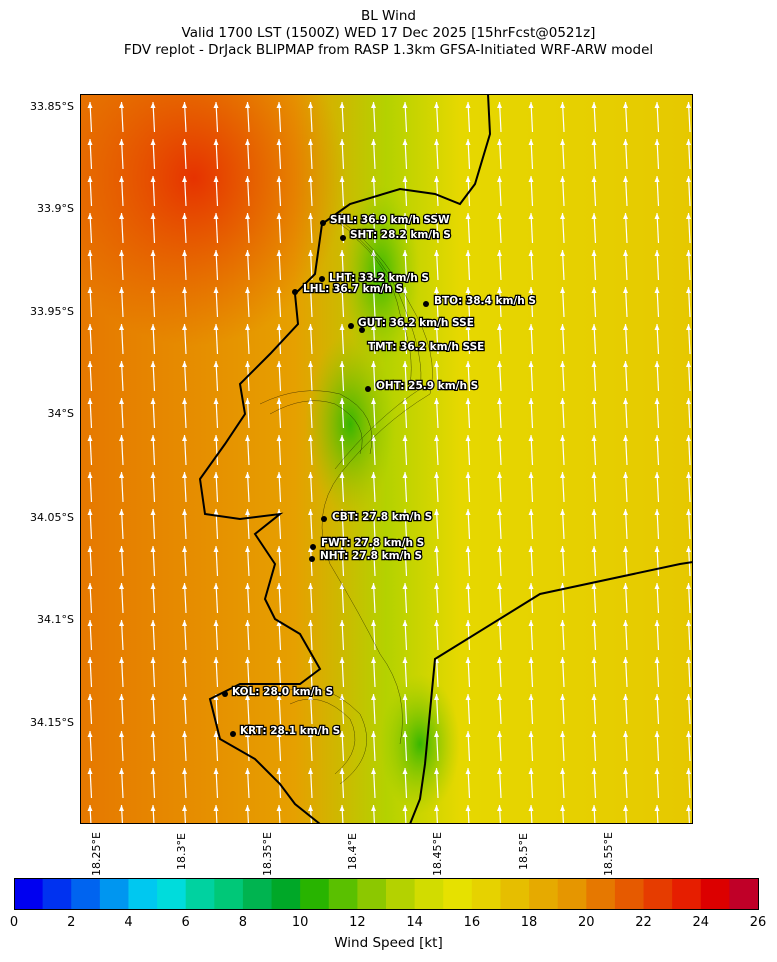 Image resolution: width=777 pixels, height=962 pixels. What do you see at coordinates (427, 386) in the screenshot?
I see `station-label-oht: OHT: 25.9 km/h S` at bounding box center [427, 386].